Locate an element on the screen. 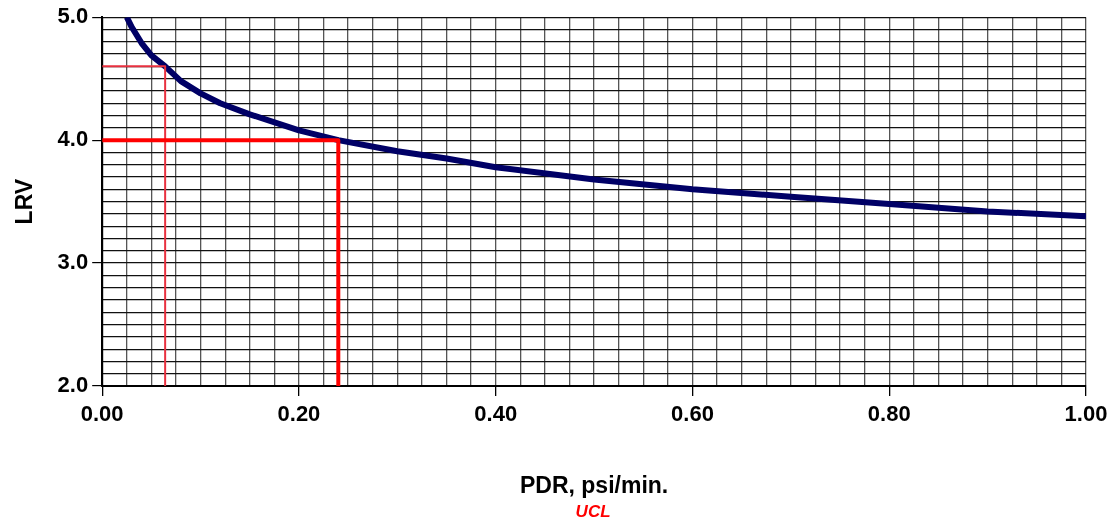 The width and height of the screenshot is (1116, 522). x-tick-label: 0.40 is located at coordinates (496, 414).